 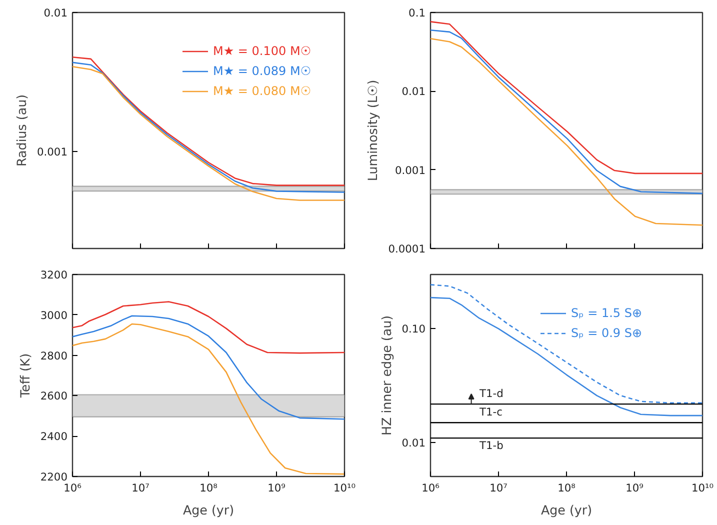 I want to click on y-tick-label: 0.10, so click(x=414, y=329).